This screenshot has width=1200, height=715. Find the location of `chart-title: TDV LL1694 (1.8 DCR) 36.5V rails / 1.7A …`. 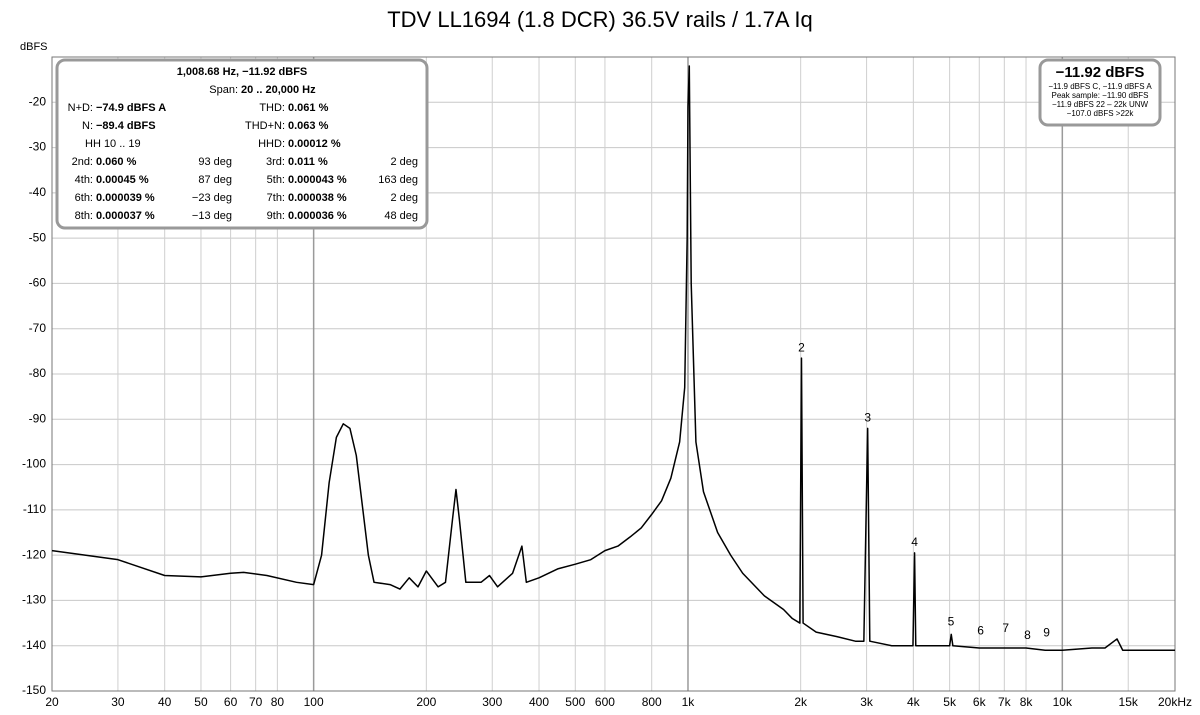

chart-title: TDV LL1694 (1.8 DCR) 36.5V rails / 1.7A … is located at coordinates (600, 19).